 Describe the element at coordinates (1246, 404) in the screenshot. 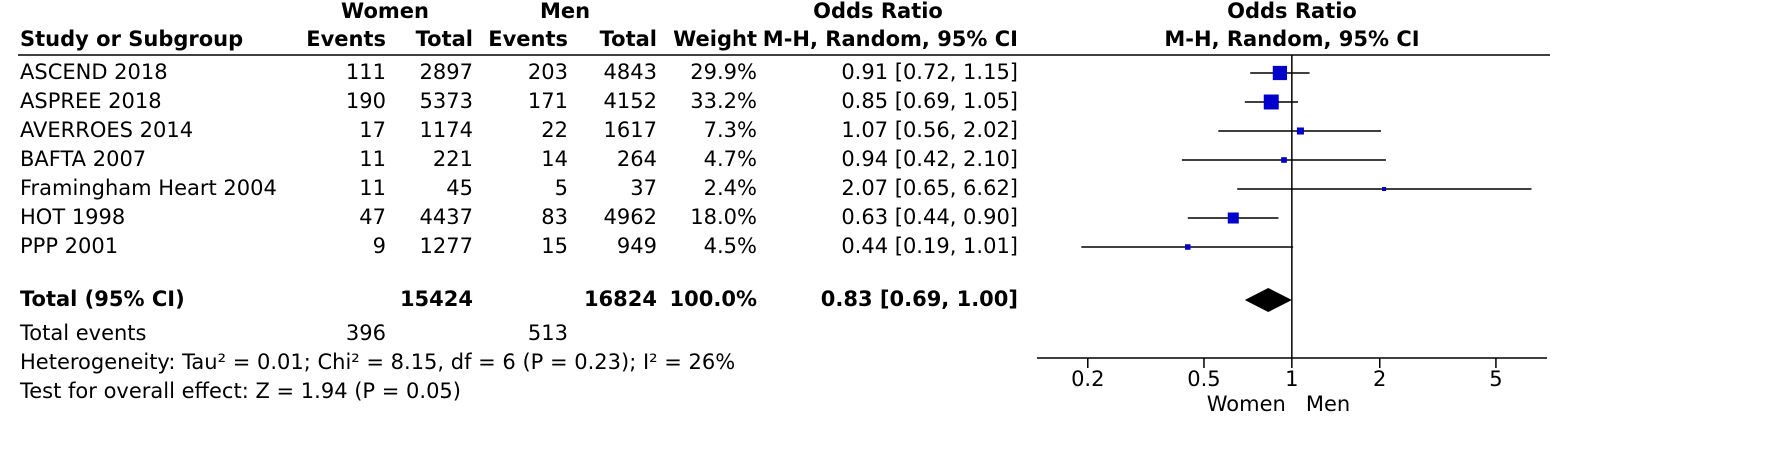

I see `axis-side-label: Women` at that location.